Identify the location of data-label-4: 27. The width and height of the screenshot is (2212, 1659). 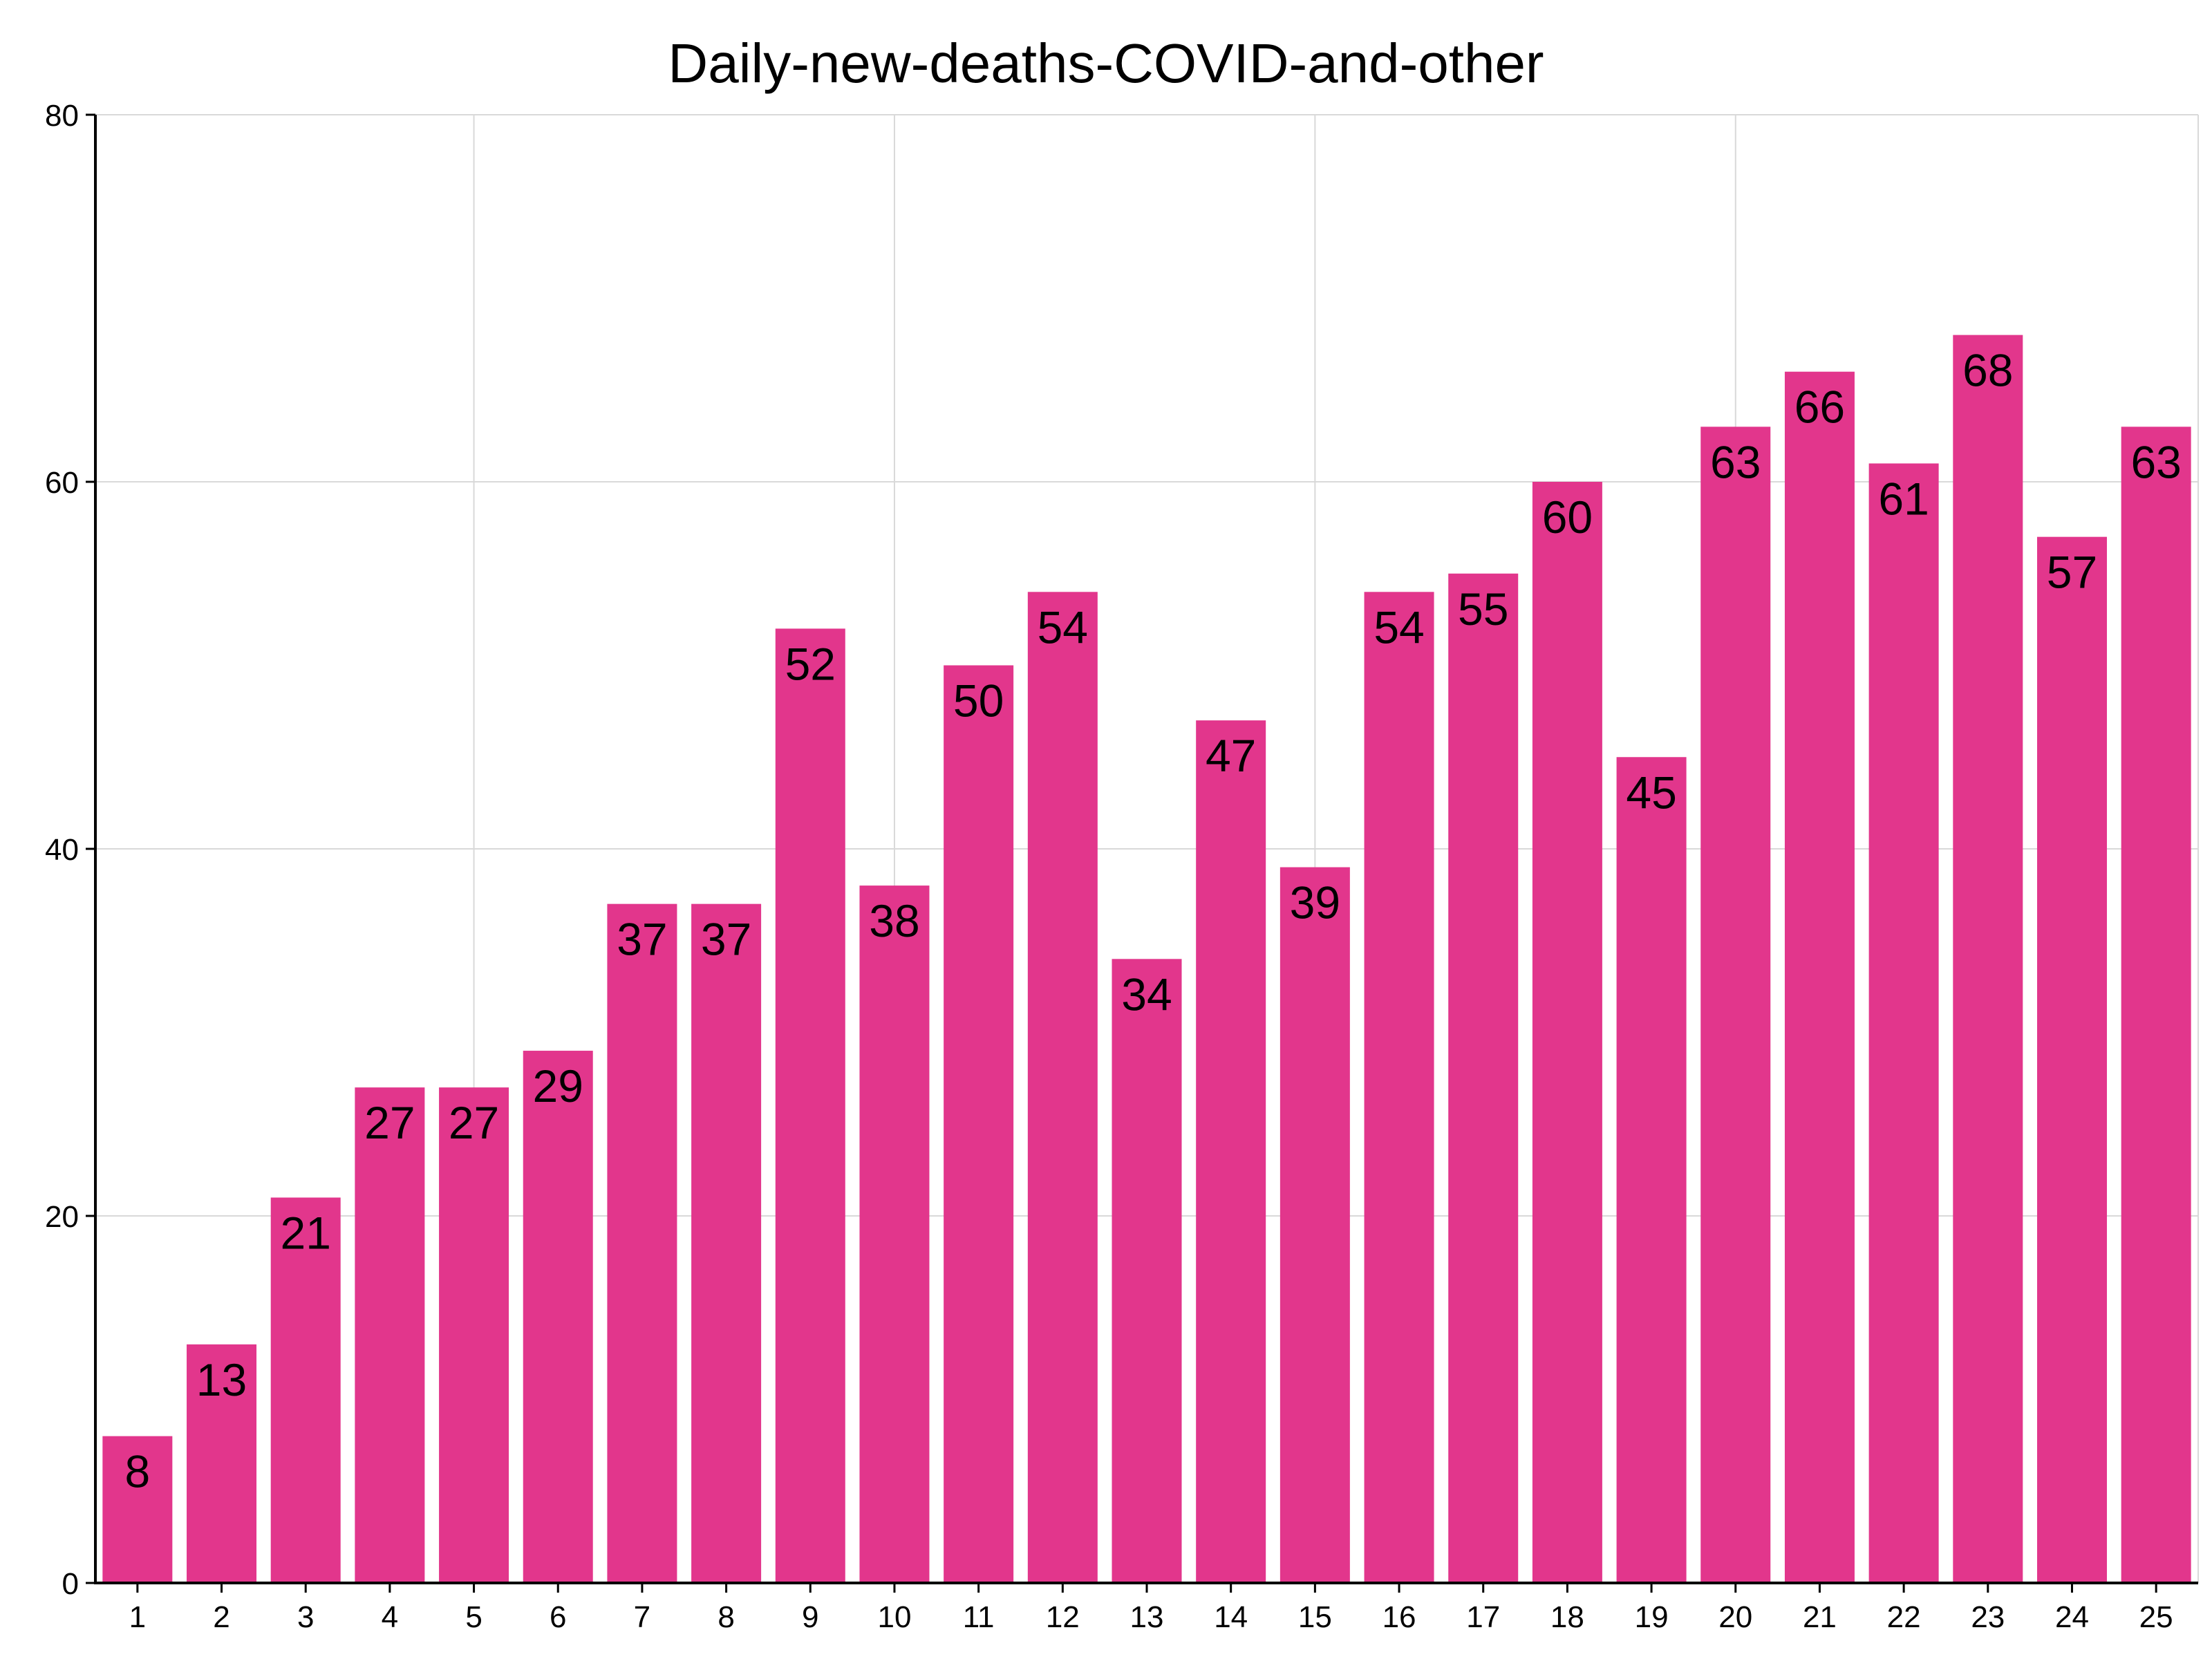
(390, 1122).